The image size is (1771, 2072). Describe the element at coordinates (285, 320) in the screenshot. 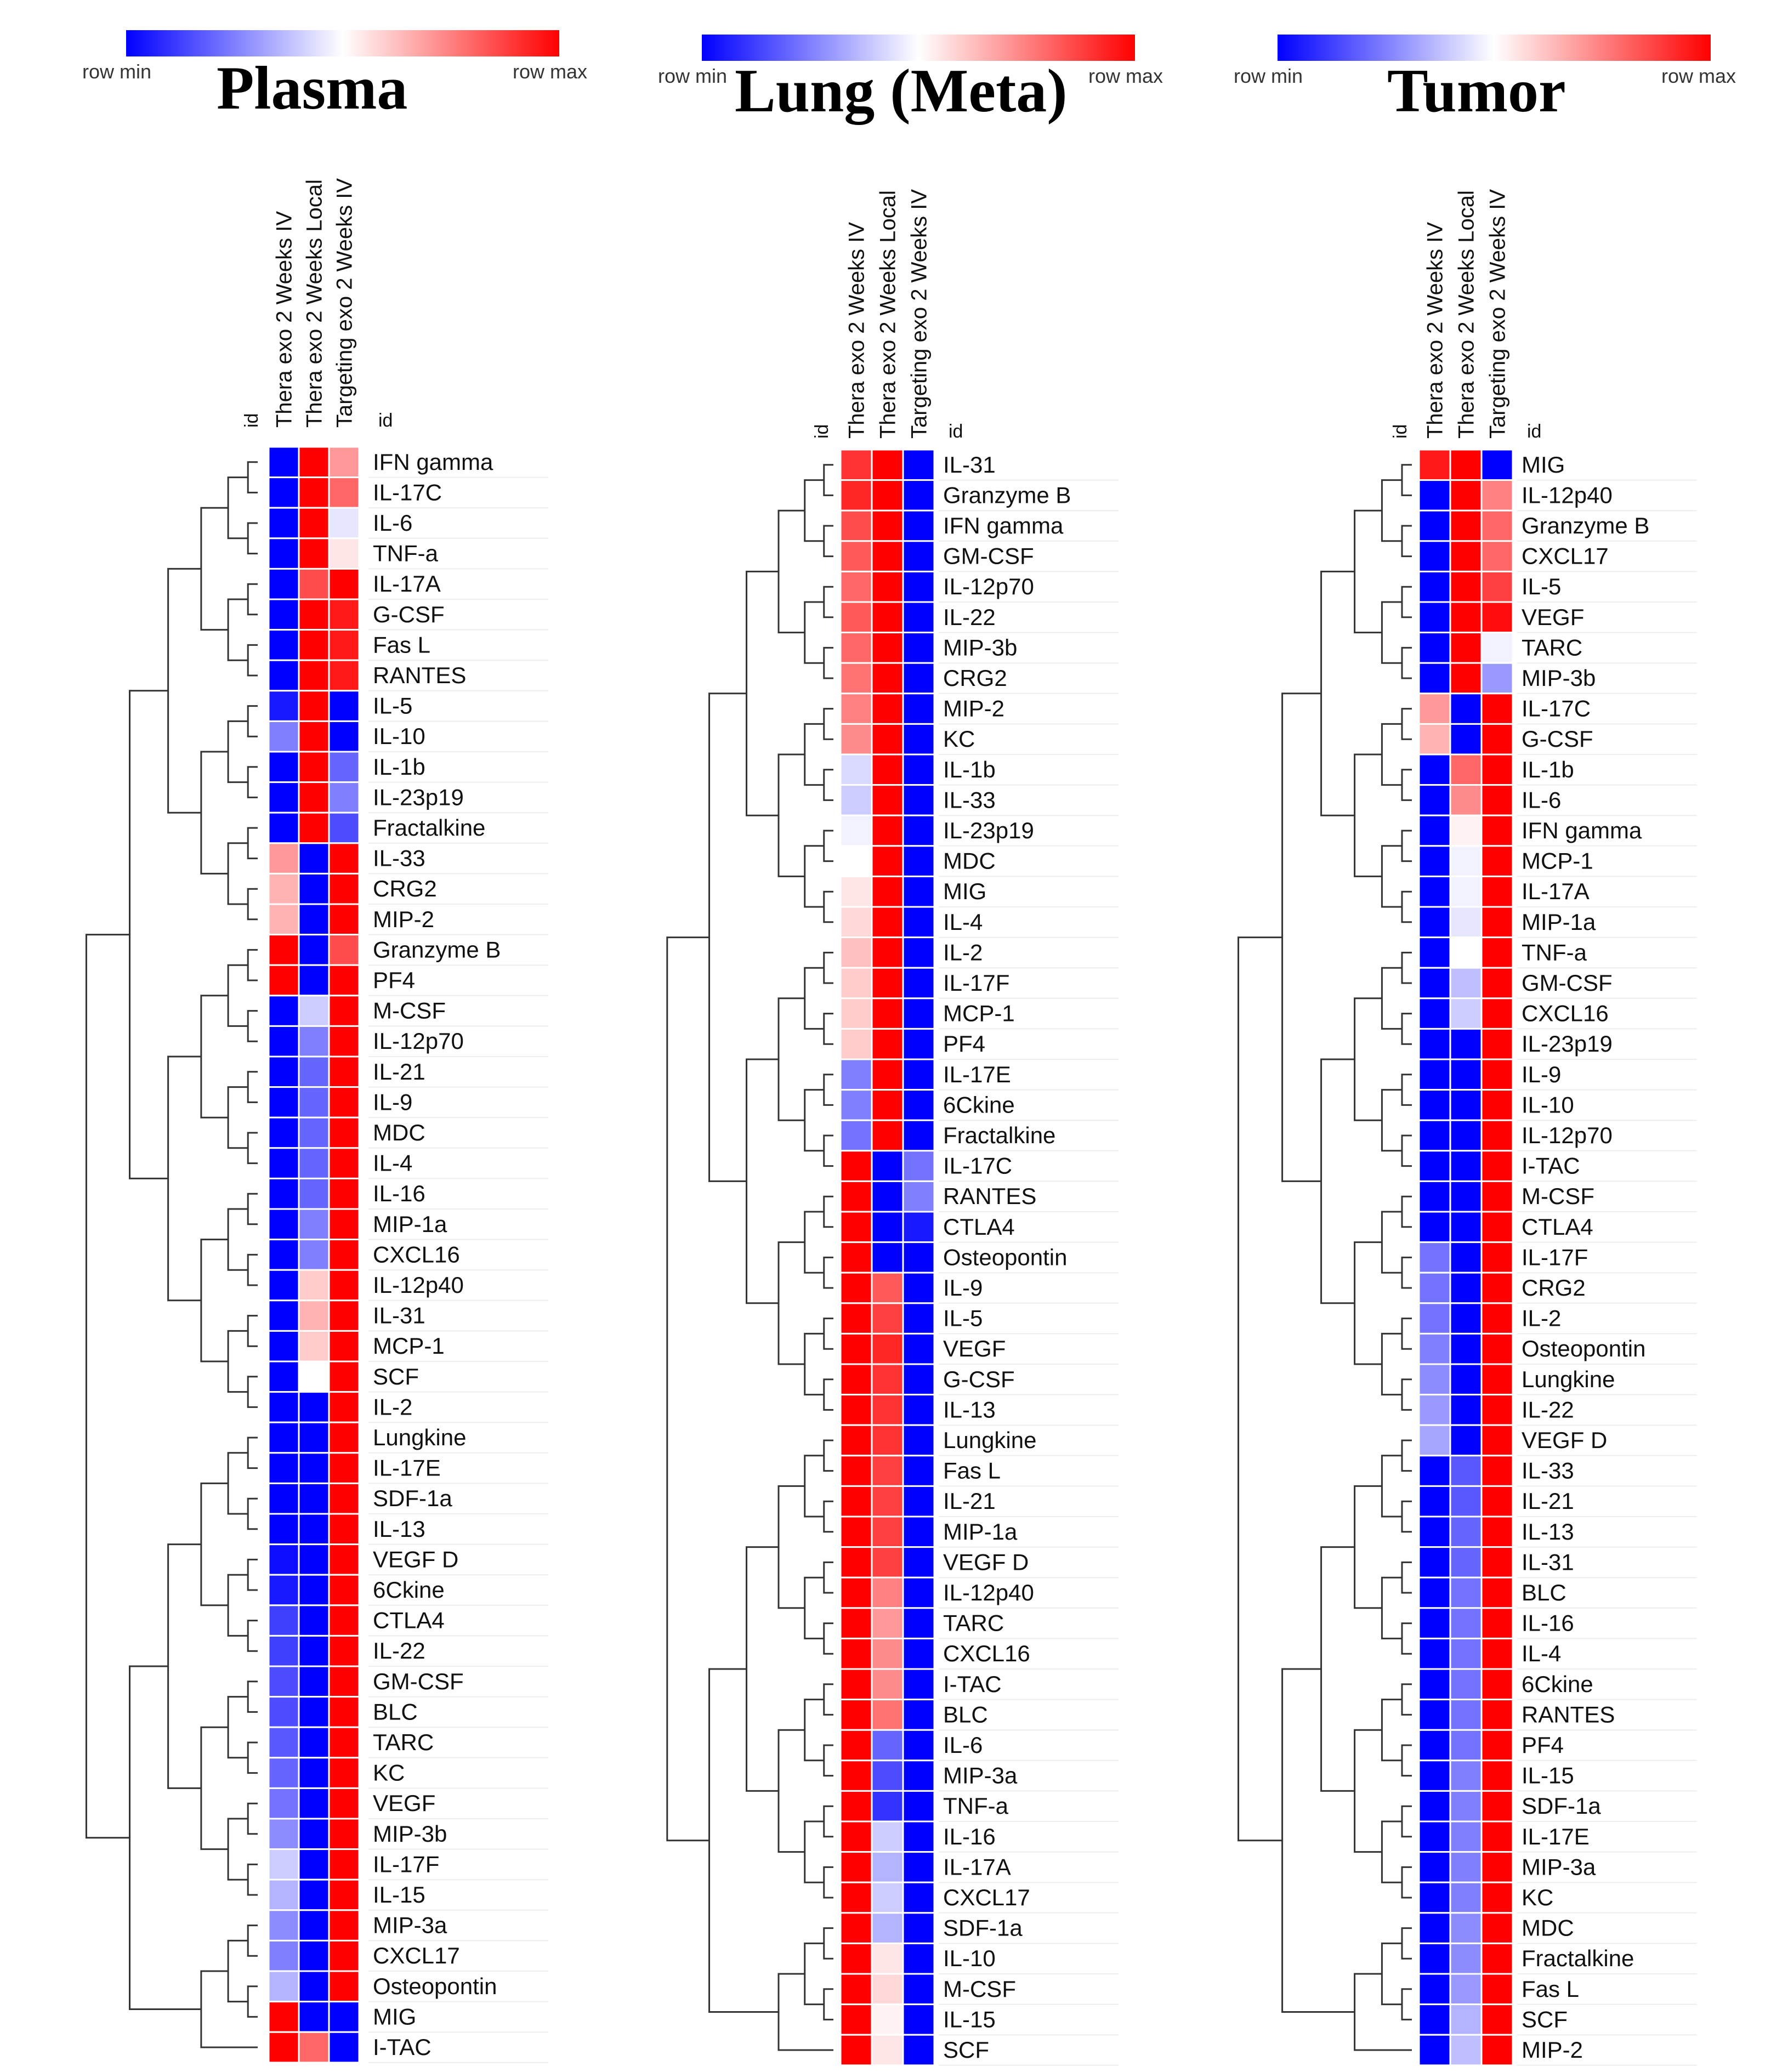

I see `column-header: Thera exo 2 Weeks IV` at that location.